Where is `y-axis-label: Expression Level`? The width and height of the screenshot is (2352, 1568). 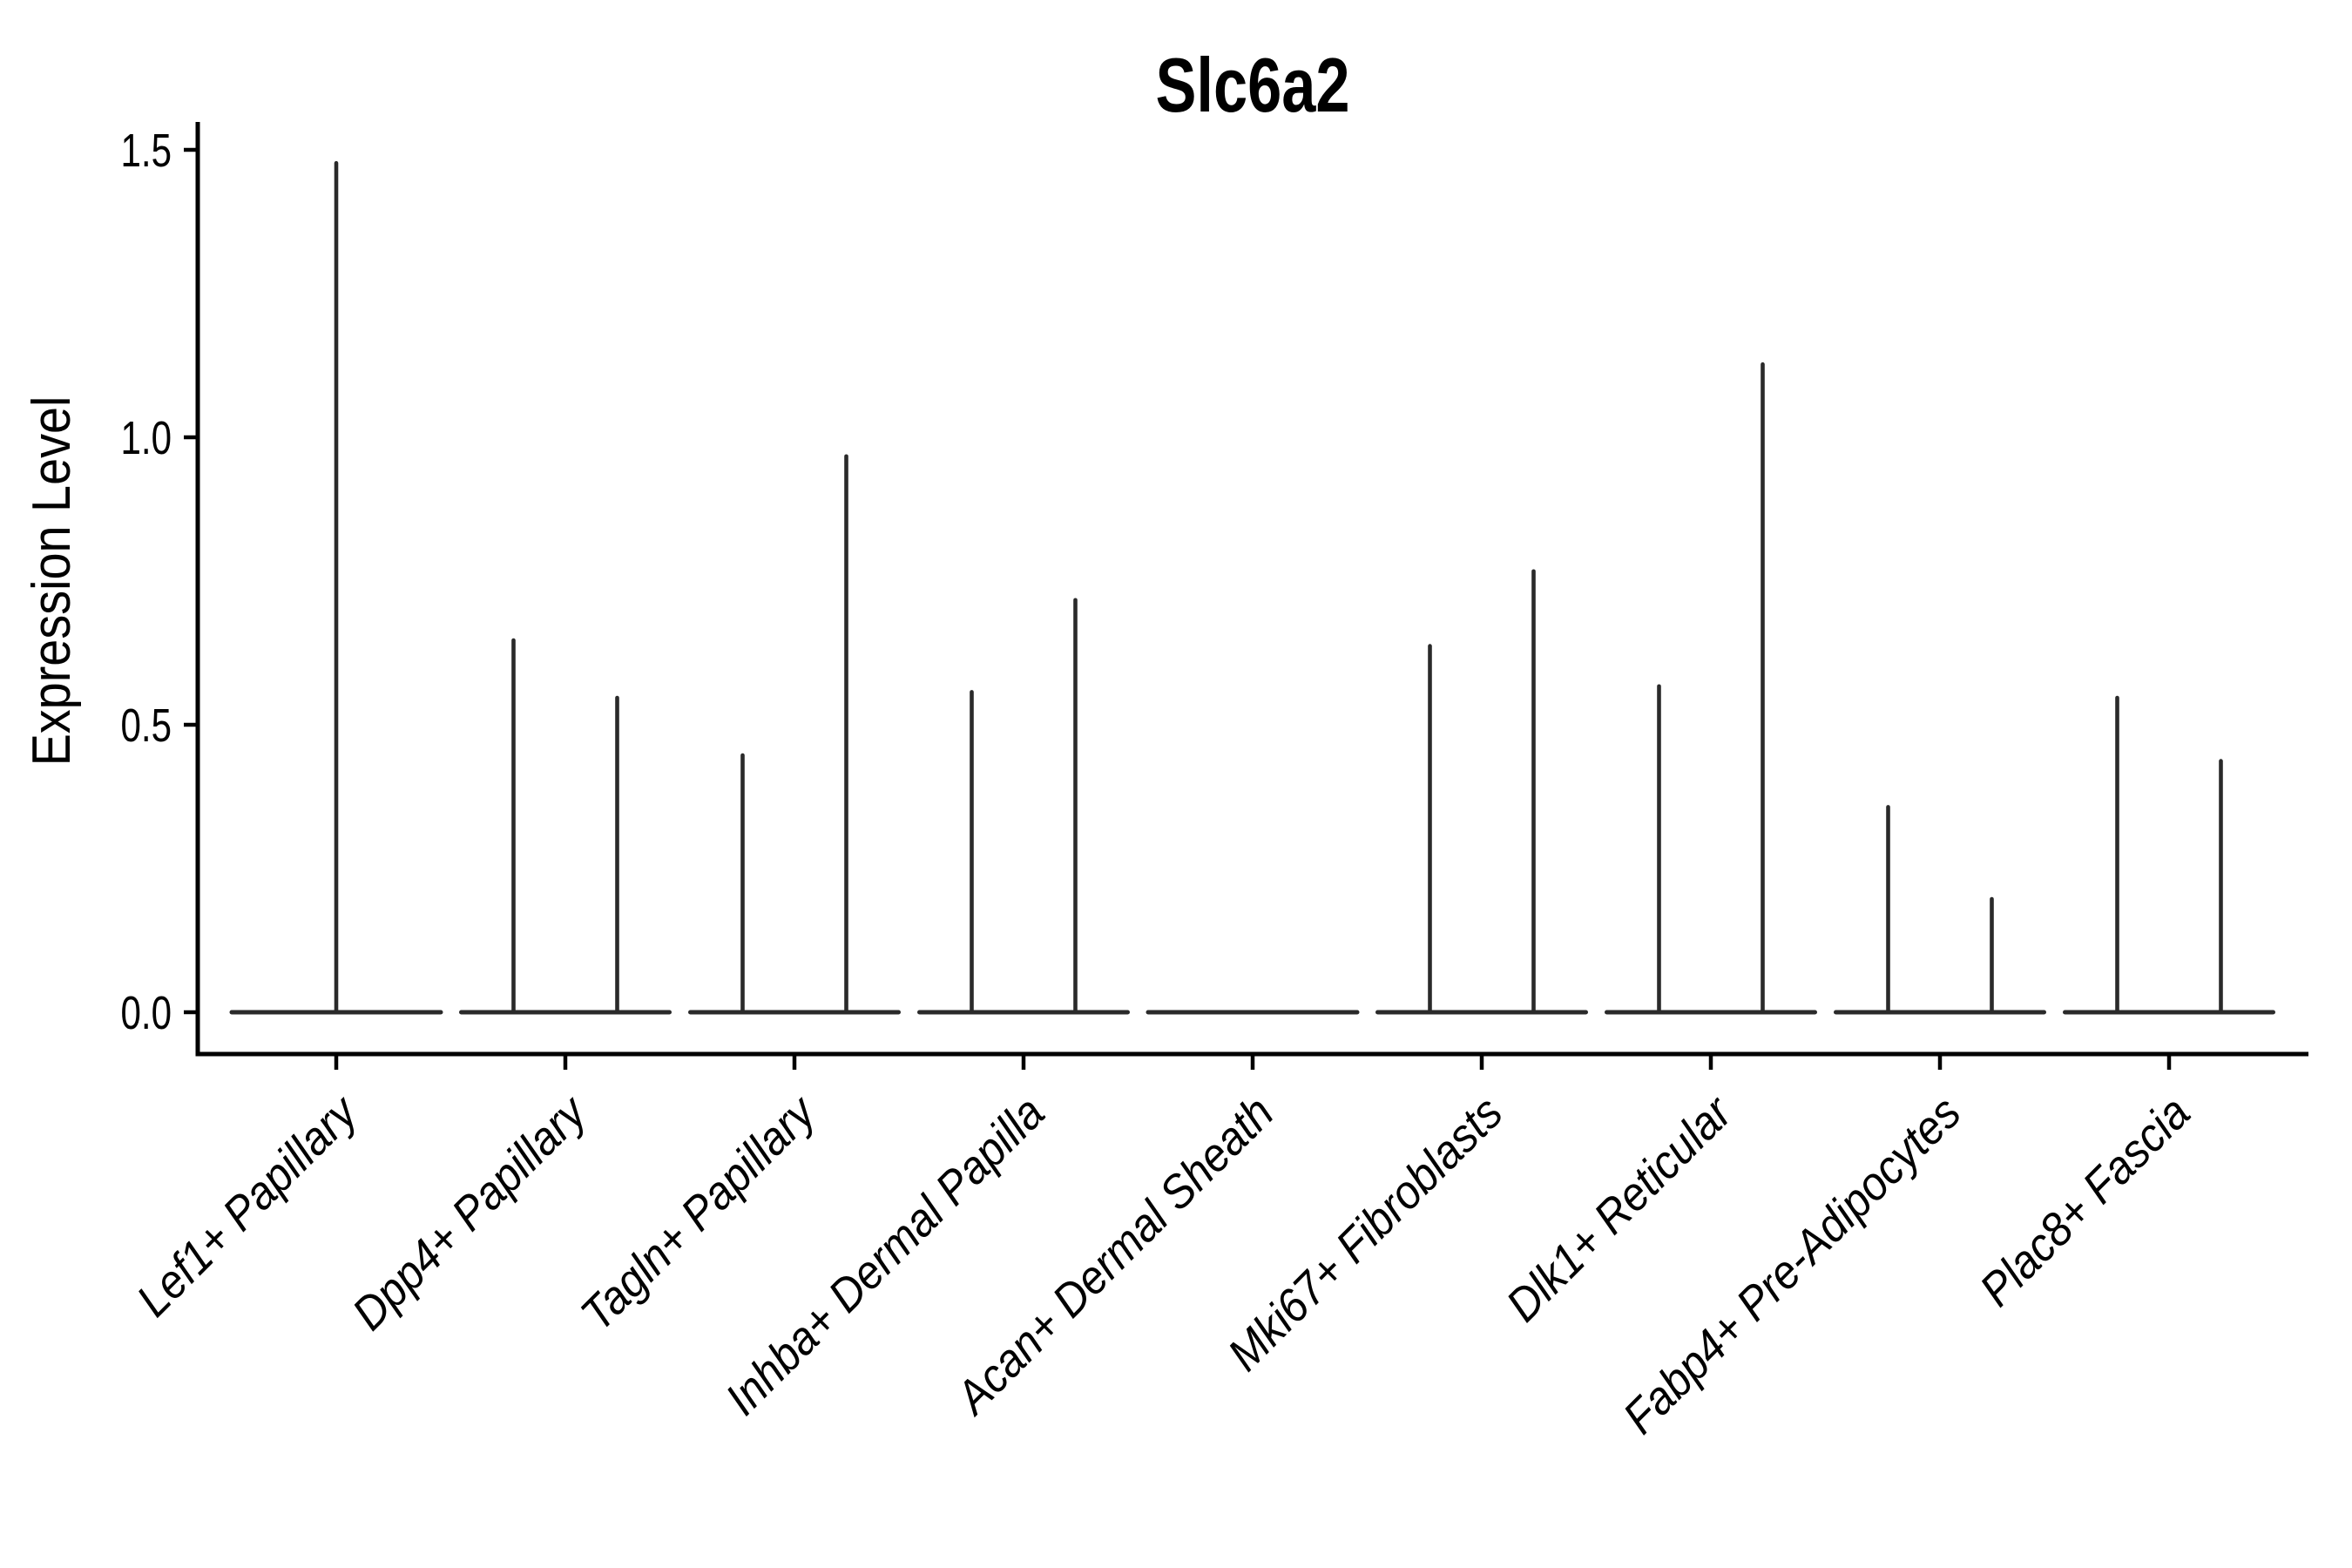
y-axis-label: Expression Level is located at coordinates (52, 581).